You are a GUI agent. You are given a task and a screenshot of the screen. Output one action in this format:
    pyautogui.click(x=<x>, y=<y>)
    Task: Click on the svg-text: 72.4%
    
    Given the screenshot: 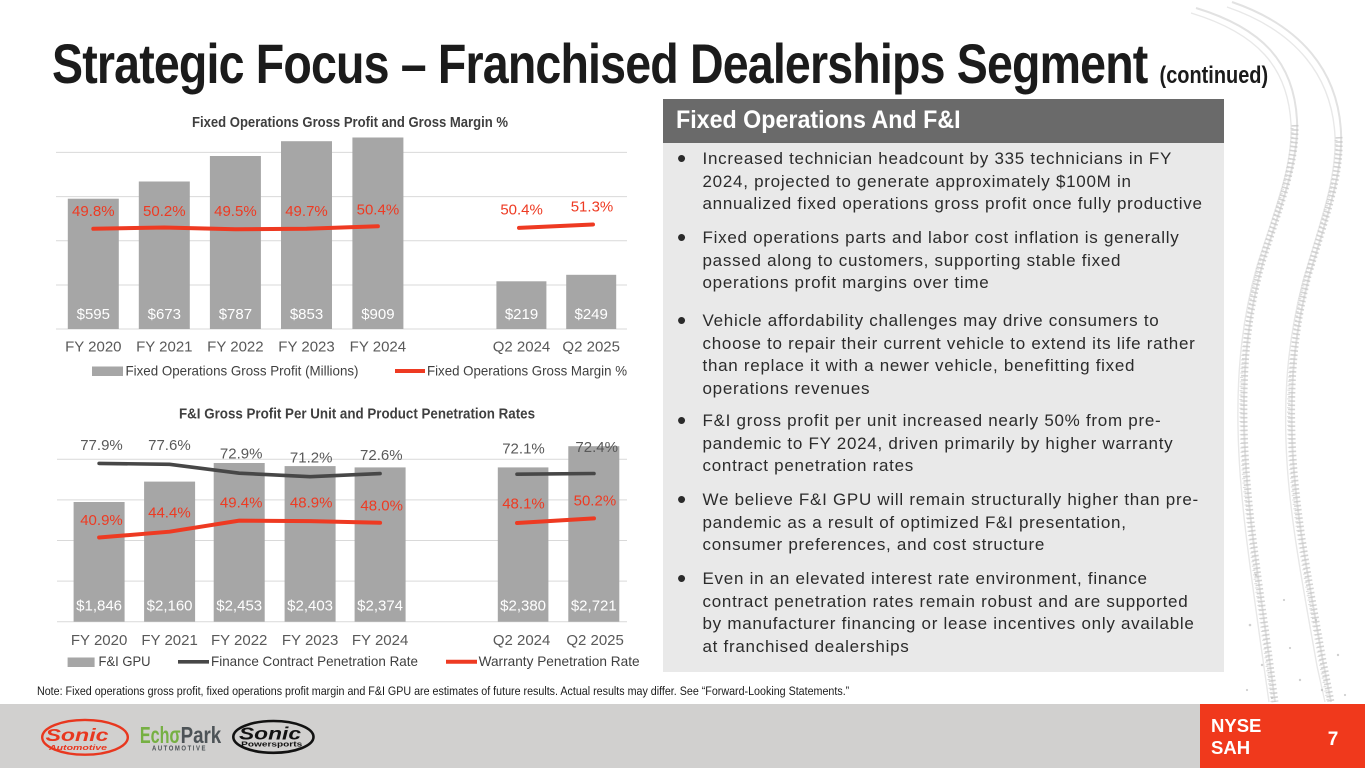 What is the action you would take?
    pyautogui.click(x=596, y=447)
    